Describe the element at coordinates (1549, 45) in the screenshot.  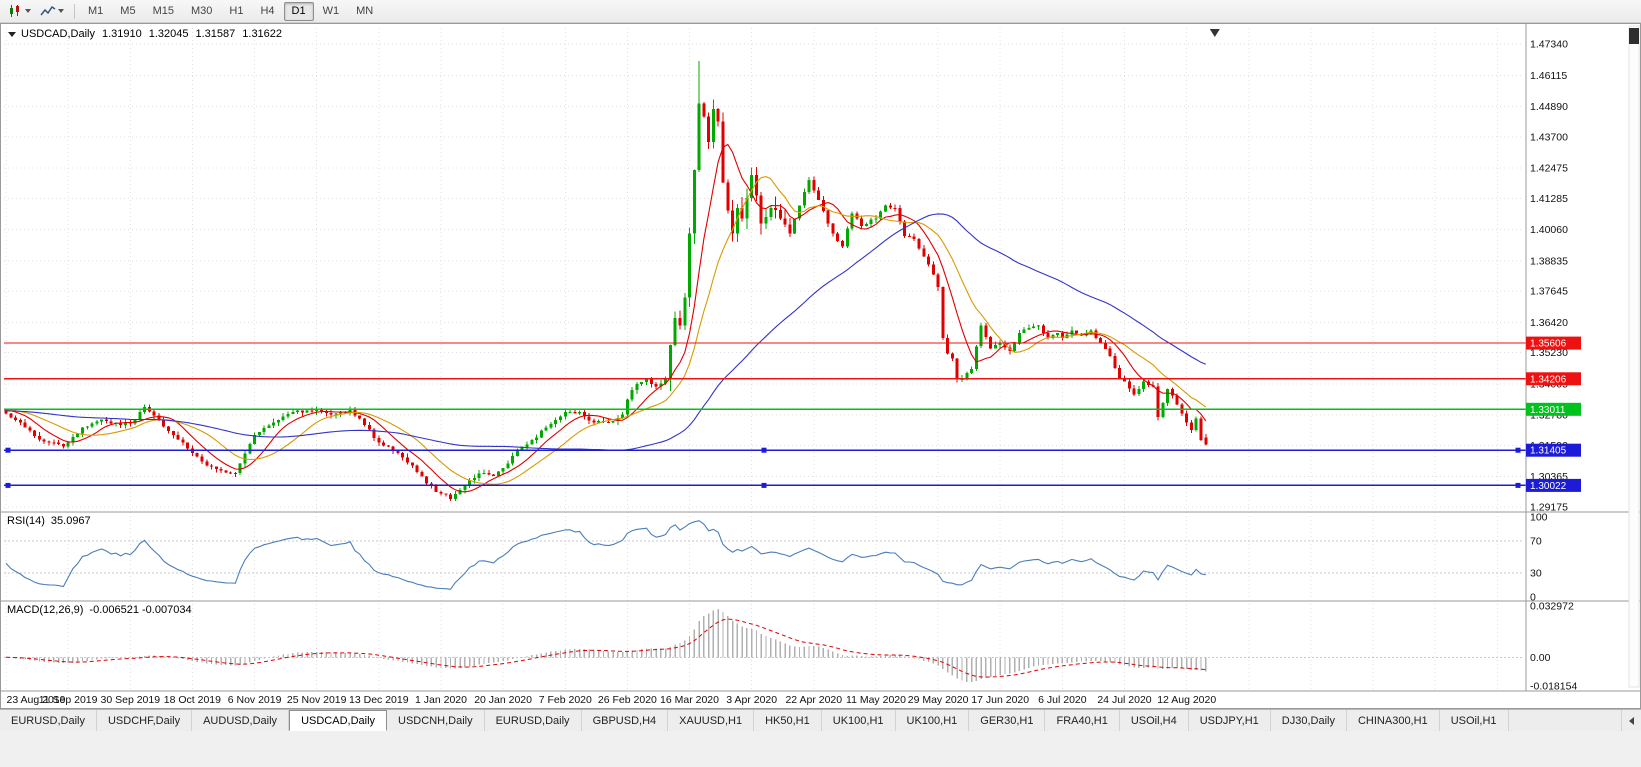
I see `price-axis-label: 1.47340` at that location.